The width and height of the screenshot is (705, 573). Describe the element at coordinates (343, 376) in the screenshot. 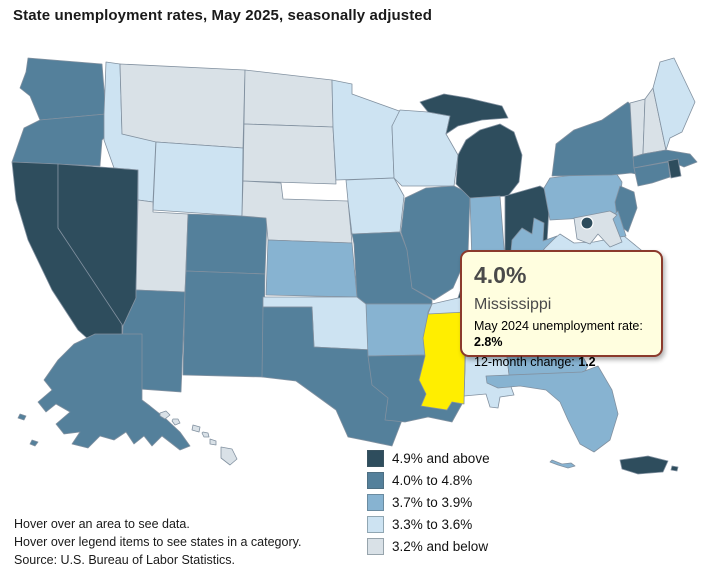

I see `state-tx` at that location.